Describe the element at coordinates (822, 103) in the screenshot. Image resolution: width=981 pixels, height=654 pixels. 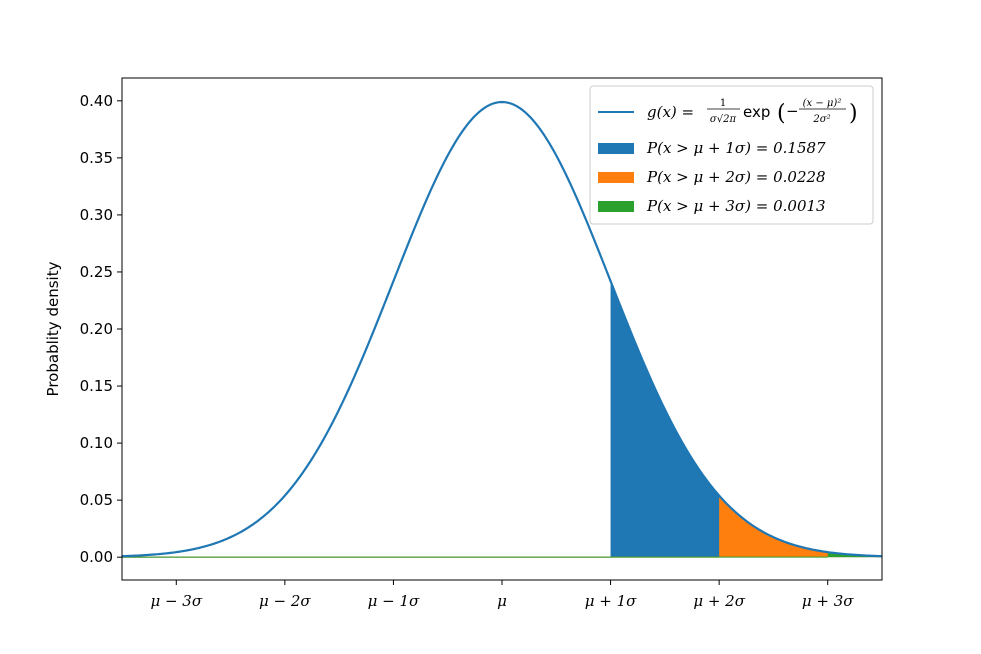
I see `legend-curve-exp-num: (x − μ)²` at that location.